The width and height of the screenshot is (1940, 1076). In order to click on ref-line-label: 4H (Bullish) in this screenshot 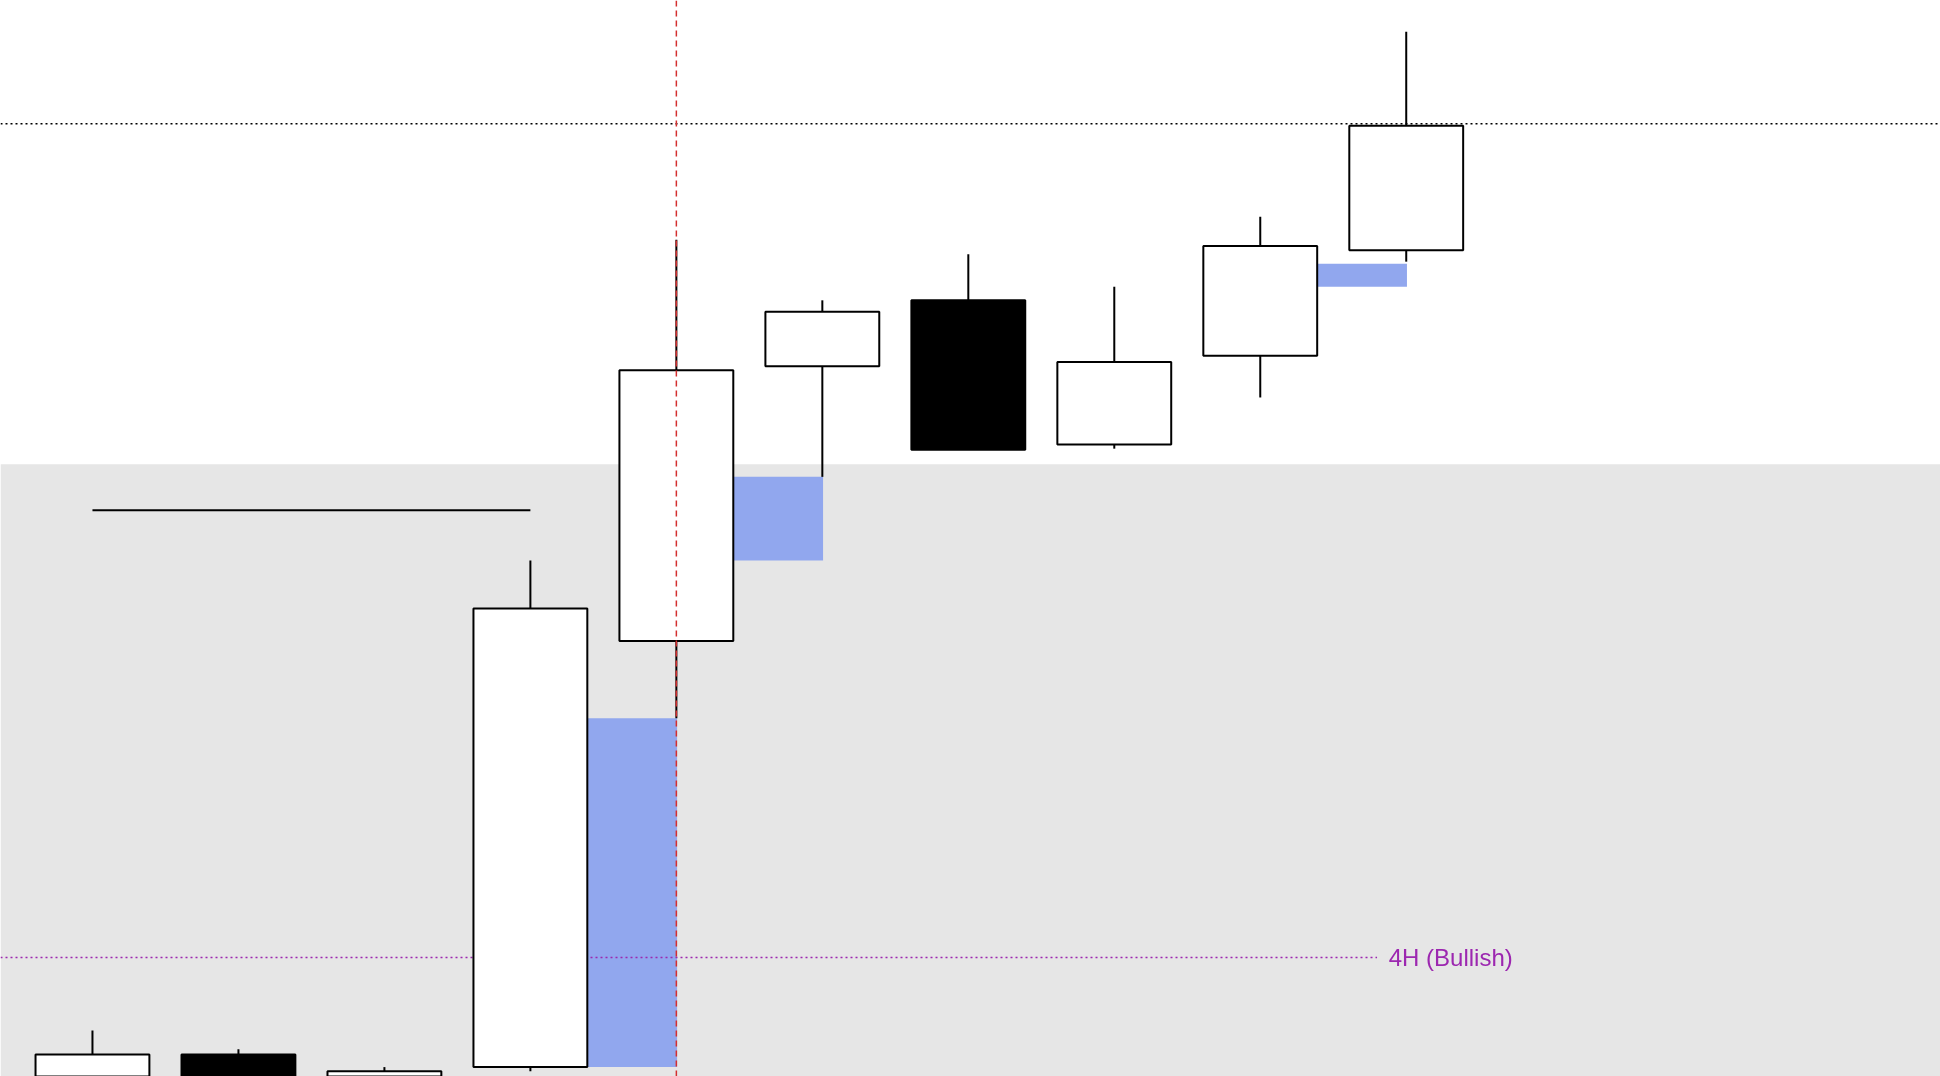, I will do `click(1450, 957)`.